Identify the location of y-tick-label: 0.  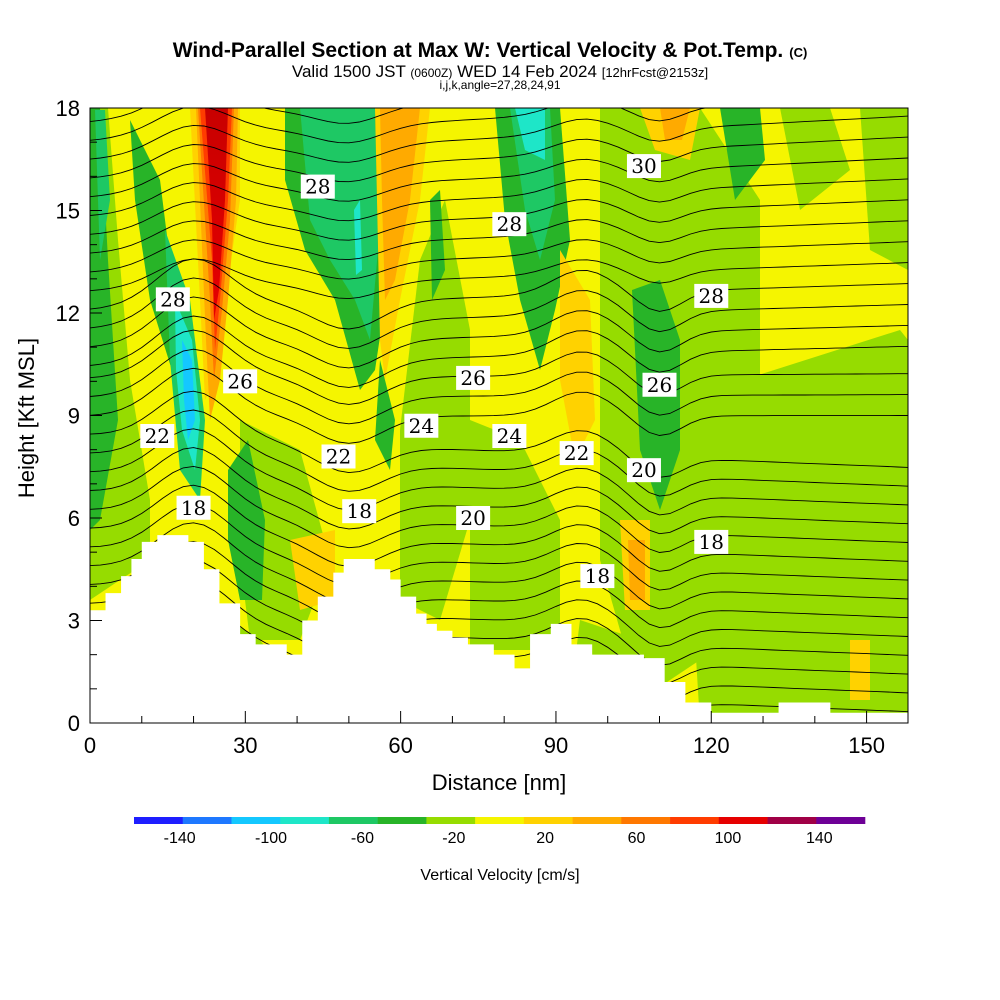
(74, 723).